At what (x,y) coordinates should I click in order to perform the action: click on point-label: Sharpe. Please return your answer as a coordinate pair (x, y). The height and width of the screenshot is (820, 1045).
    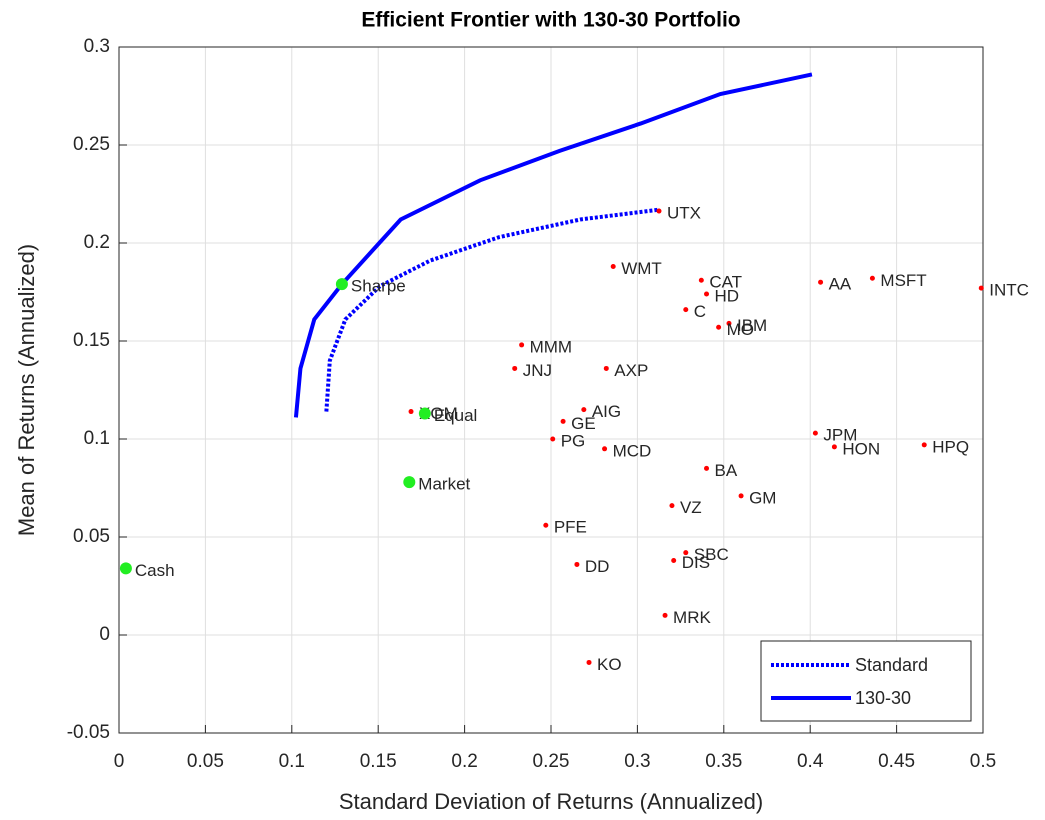
    Looking at the image, I should click on (378, 286).